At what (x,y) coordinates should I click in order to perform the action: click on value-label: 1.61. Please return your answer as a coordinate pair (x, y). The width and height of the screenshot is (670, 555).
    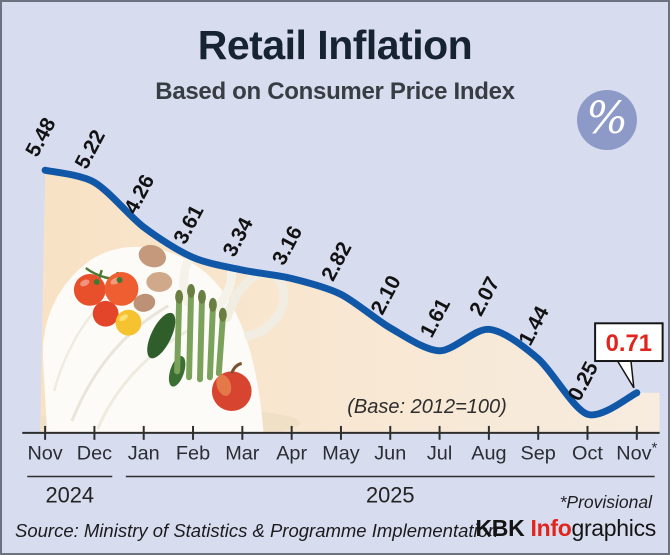
    Looking at the image, I should click on (435, 318).